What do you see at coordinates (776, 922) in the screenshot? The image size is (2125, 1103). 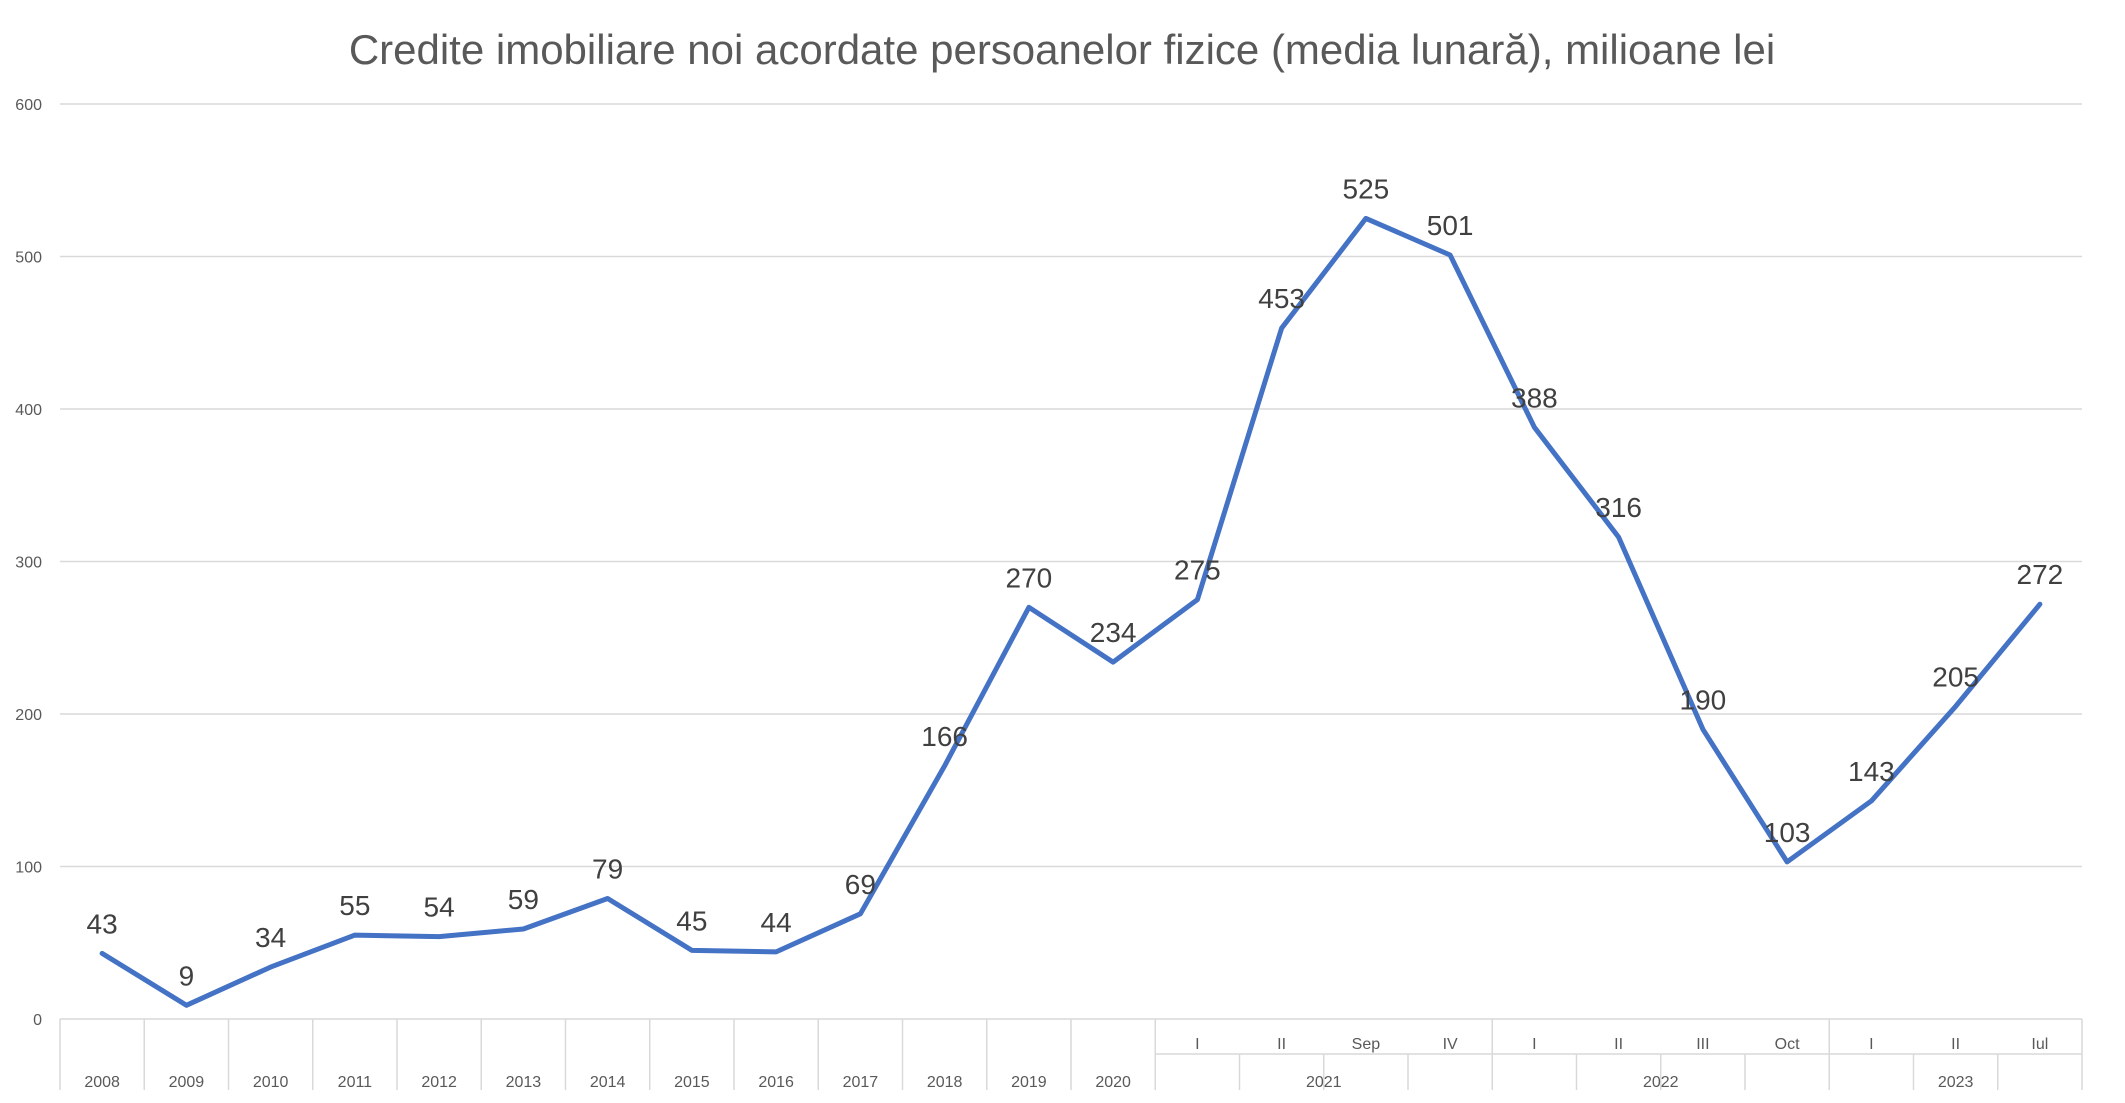 I see `data-label: 44` at bounding box center [776, 922].